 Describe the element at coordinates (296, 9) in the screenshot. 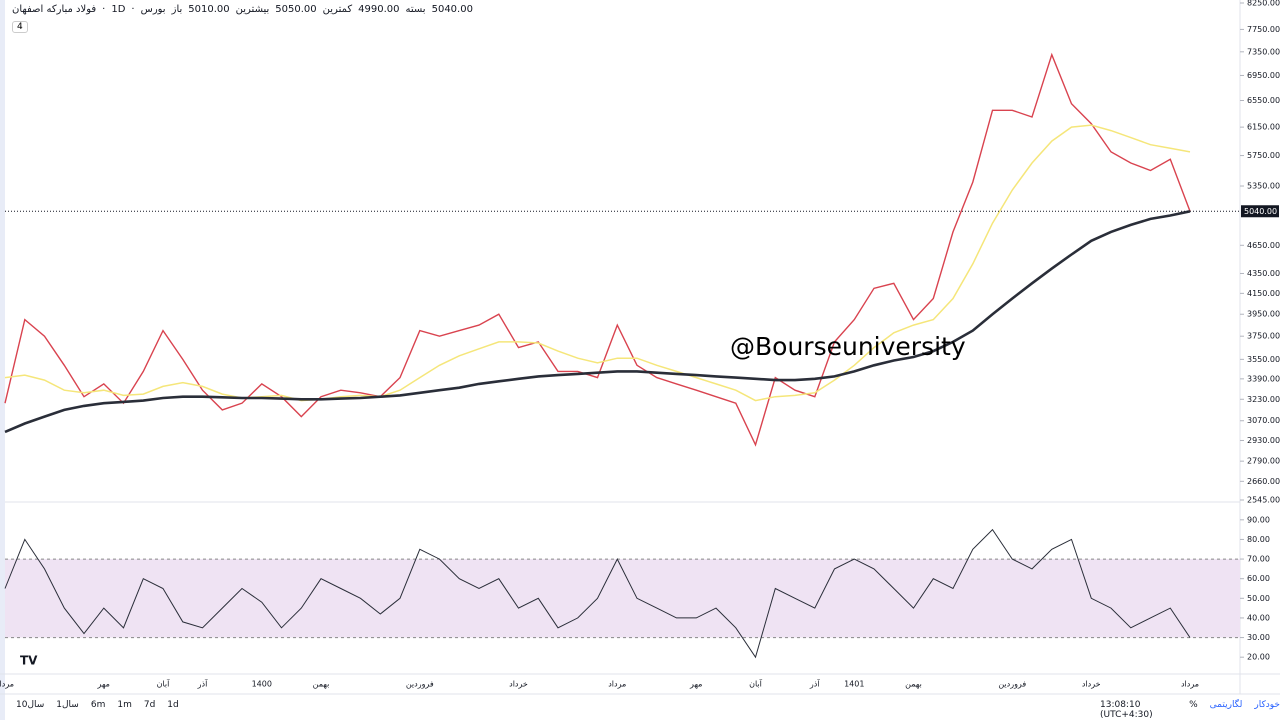

I see `ohlc-value: 5050.00` at that location.